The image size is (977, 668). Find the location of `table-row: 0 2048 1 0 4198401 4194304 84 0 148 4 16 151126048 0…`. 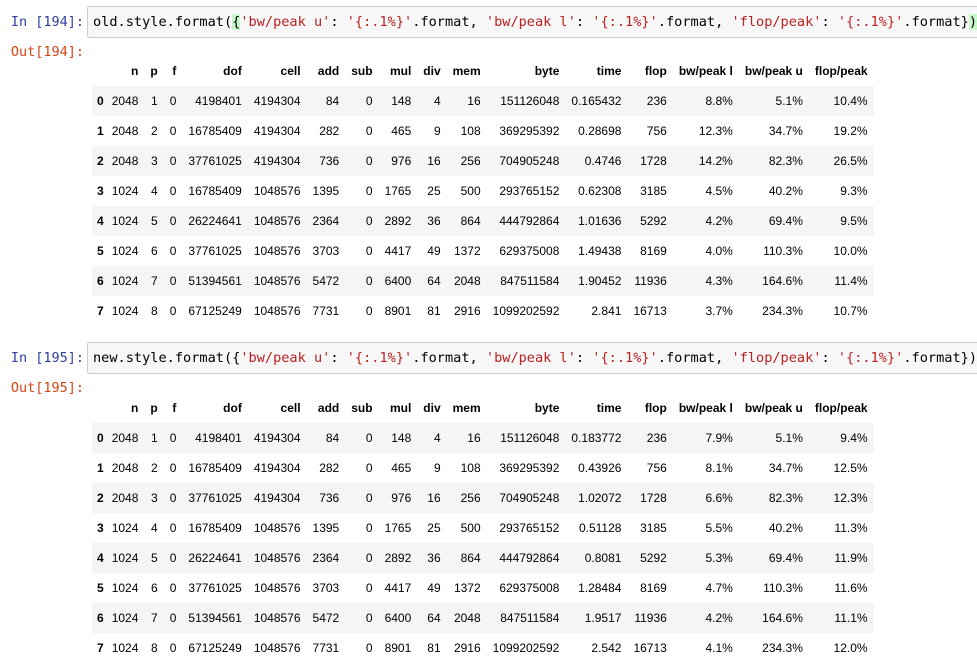

table-row: 0 2048 1 0 4198401 4194304 84 0 148 4 16 151126048 0… is located at coordinates (483, 438).